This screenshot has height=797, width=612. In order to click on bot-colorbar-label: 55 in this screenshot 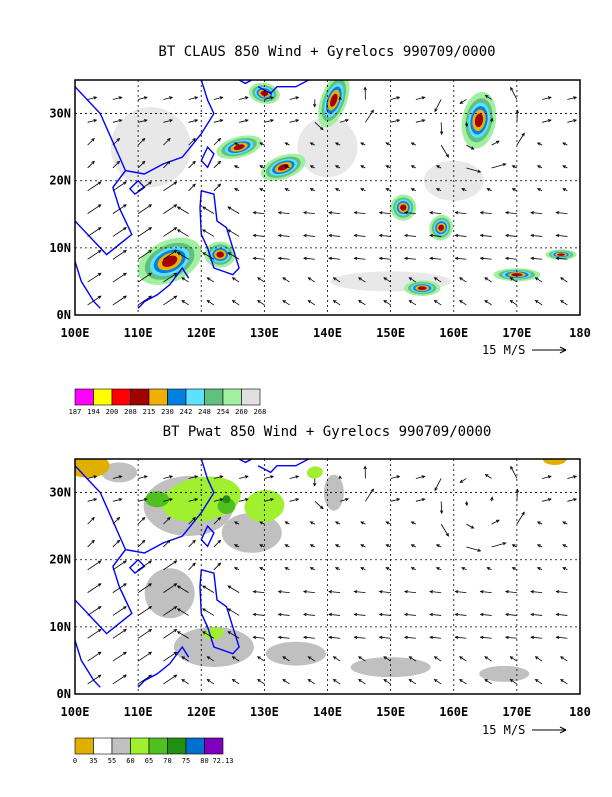, I will do `click(112, 761)`.